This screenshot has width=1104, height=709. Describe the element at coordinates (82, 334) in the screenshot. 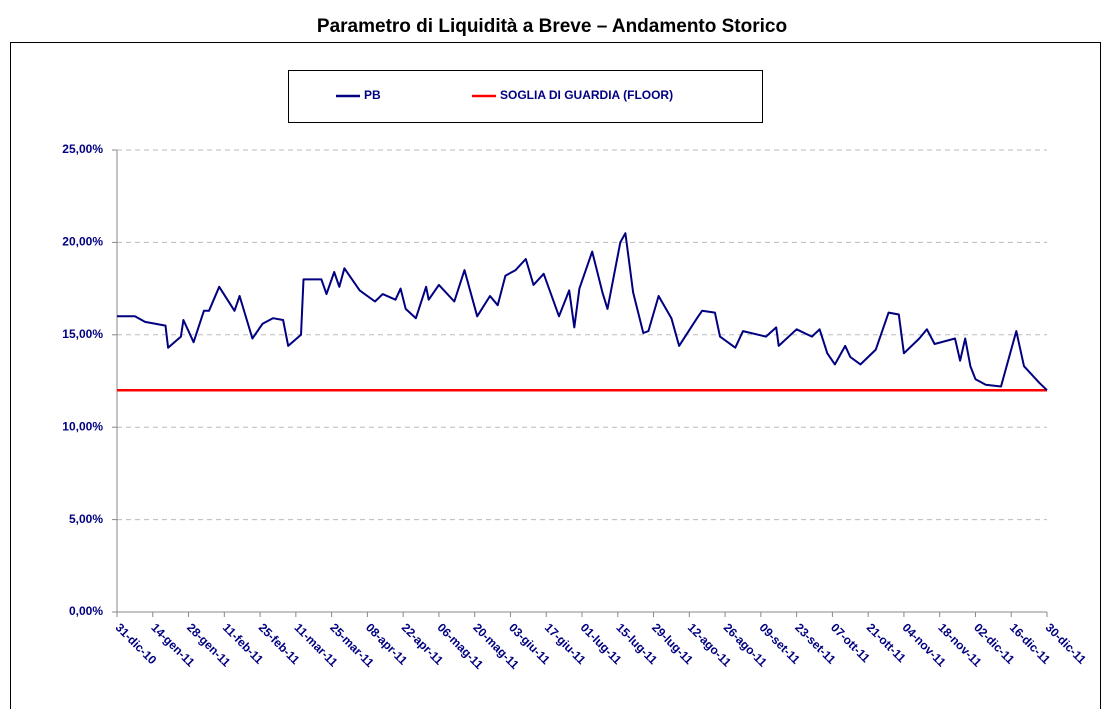

I see `y-tick-label: 15,00%` at that location.